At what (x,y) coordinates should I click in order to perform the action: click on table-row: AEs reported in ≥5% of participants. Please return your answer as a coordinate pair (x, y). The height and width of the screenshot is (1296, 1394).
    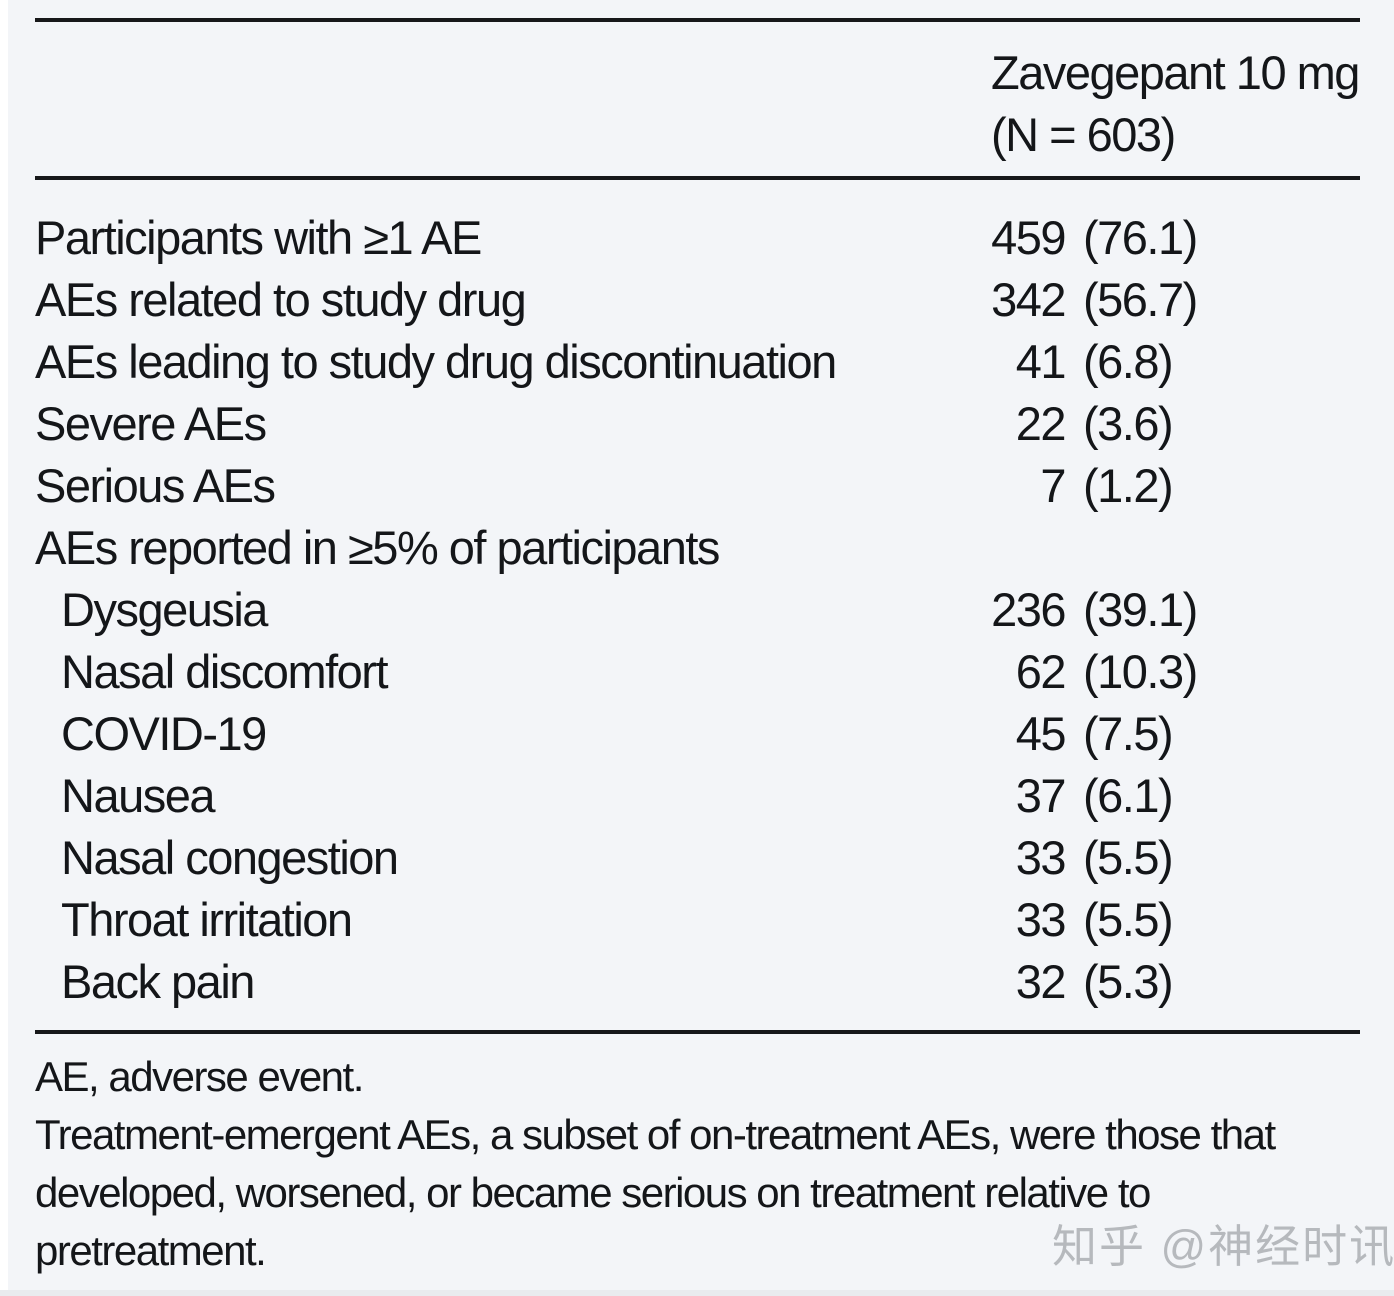
    Looking at the image, I should click on (697, 548).